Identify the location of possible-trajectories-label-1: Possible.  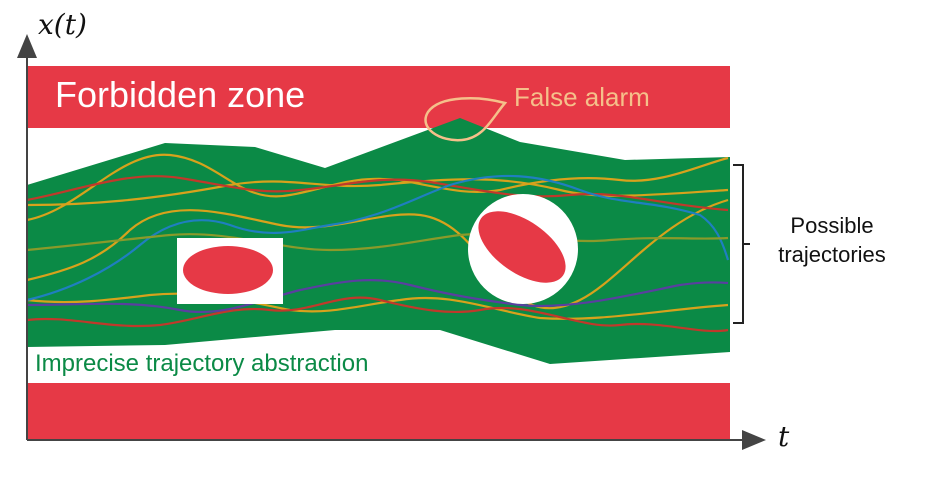
(831, 225).